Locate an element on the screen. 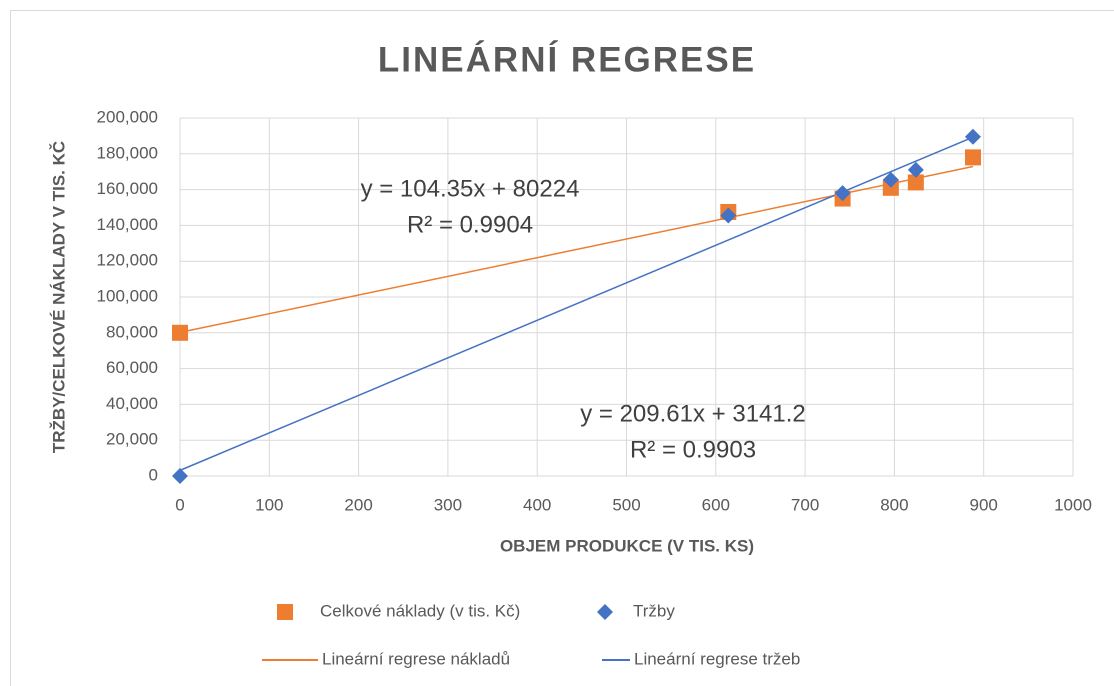 This screenshot has width=1114, height=686. legend-label: Lineární regrese tržeb is located at coordinates (717, 658).